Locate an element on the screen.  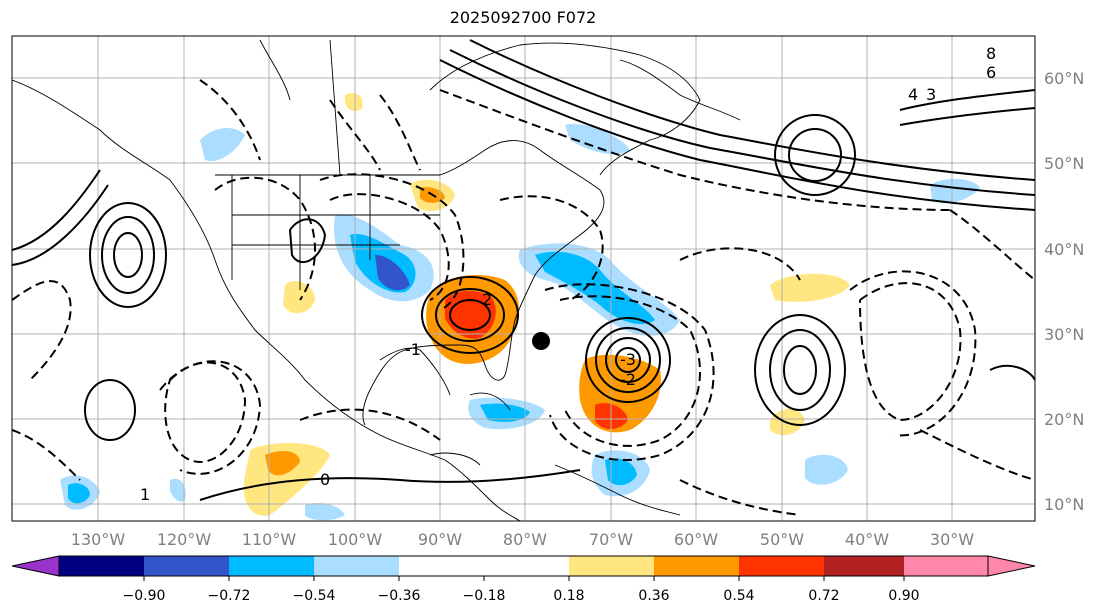
lon-label: 80°W is located at coordinates (525, 539).